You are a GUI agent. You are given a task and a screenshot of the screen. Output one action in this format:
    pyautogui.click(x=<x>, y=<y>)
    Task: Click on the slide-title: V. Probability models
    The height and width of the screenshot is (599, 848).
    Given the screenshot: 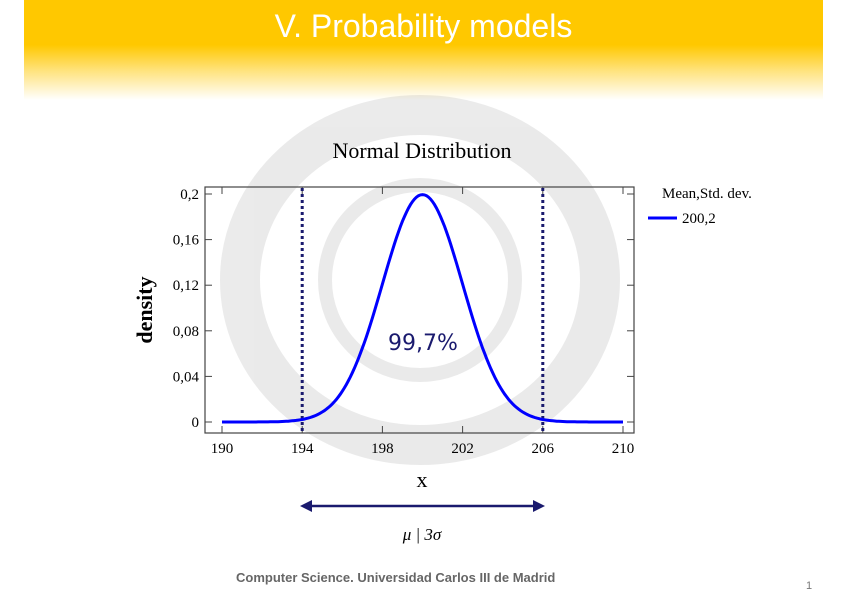 What is the action you would take?
    pyautogui.click(x=423, y=26)
    